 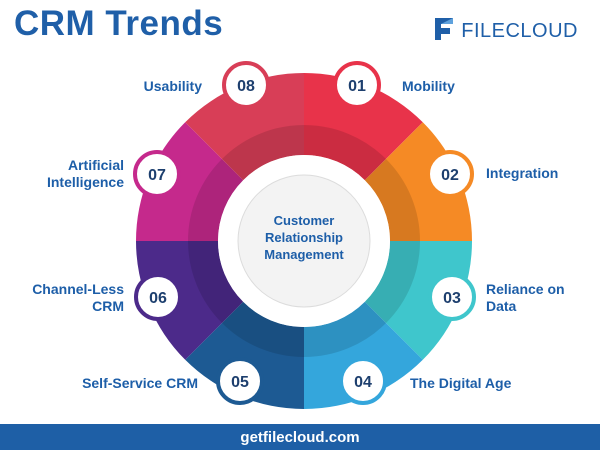 I want to click on filecloud-logo: FILECLOUD, so click(x=505, y=31).